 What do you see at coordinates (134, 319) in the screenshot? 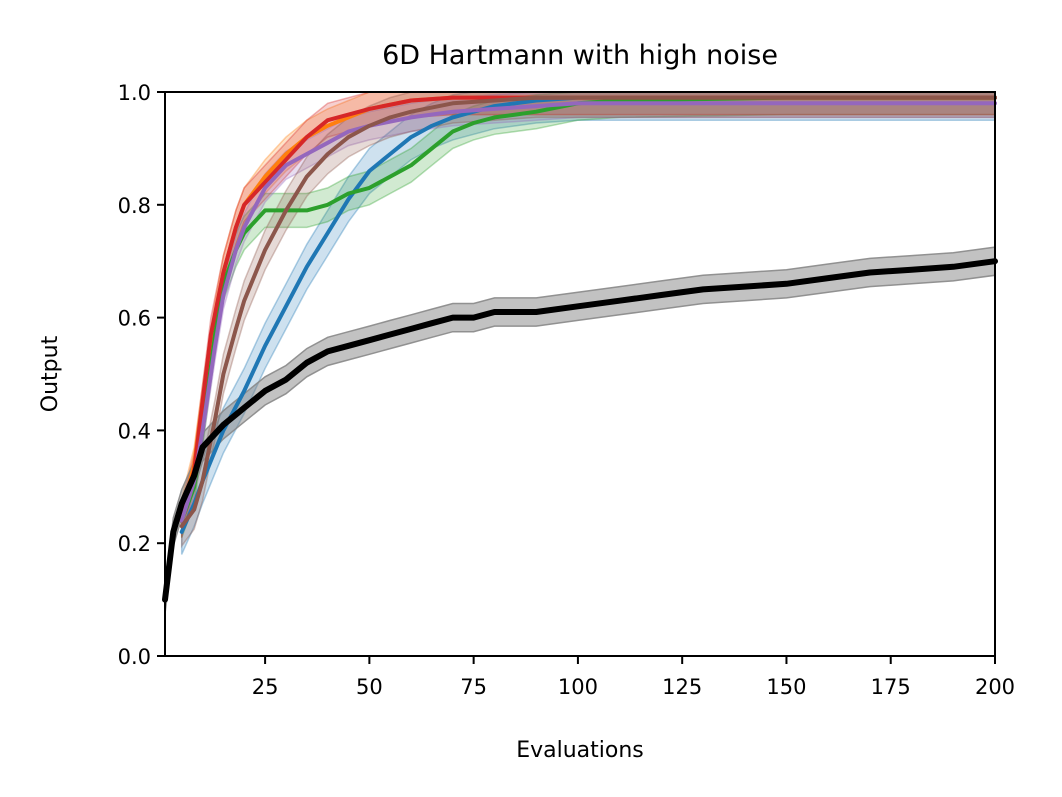
I see `y-tick-label: 0.6` at bounding box center [134, 319].